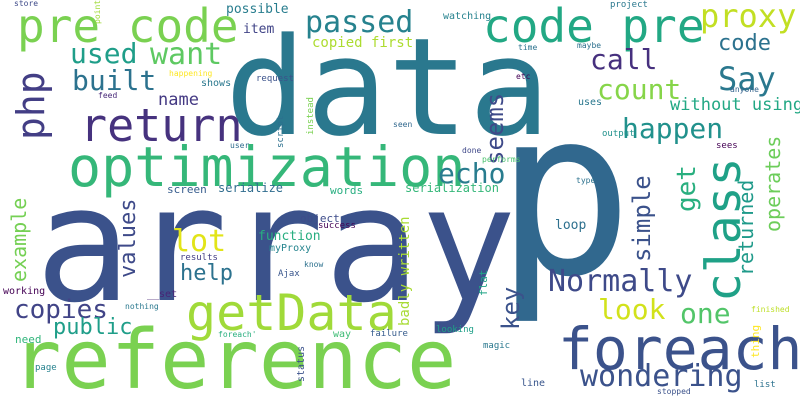  What do you see at coordinates (773, 183) in the screenshot?
I see `word-operates: operates` at bounding box center [773, 183].